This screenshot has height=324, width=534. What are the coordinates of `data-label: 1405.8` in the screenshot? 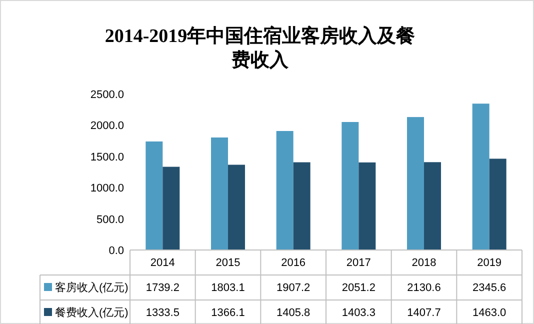 It's located at (293, 313).